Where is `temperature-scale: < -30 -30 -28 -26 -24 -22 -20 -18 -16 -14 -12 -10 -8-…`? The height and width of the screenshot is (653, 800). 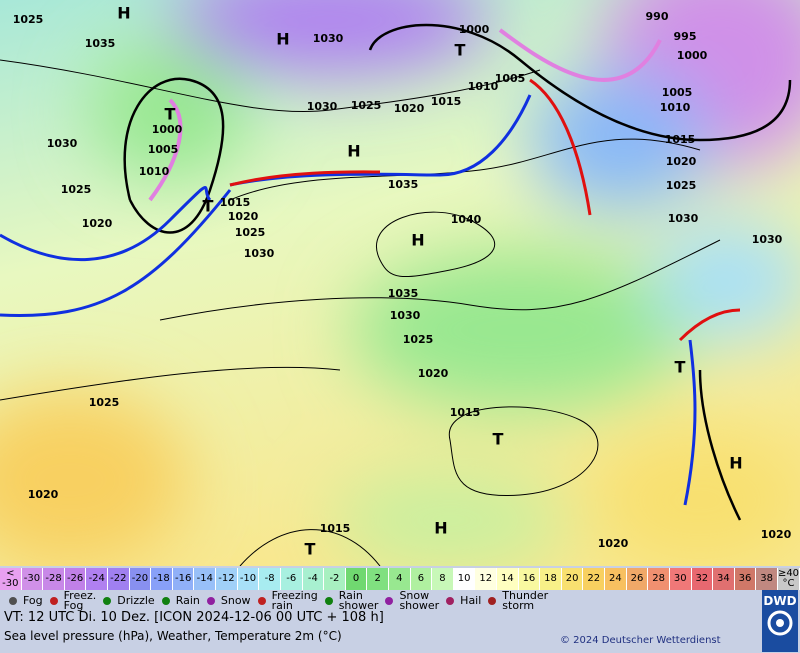
temperature-scale: < -30 -30 -28 -26 -24 -22 -20 -18 -16 -14 -12 -10 -8-… is located at coordinates (400, 579).